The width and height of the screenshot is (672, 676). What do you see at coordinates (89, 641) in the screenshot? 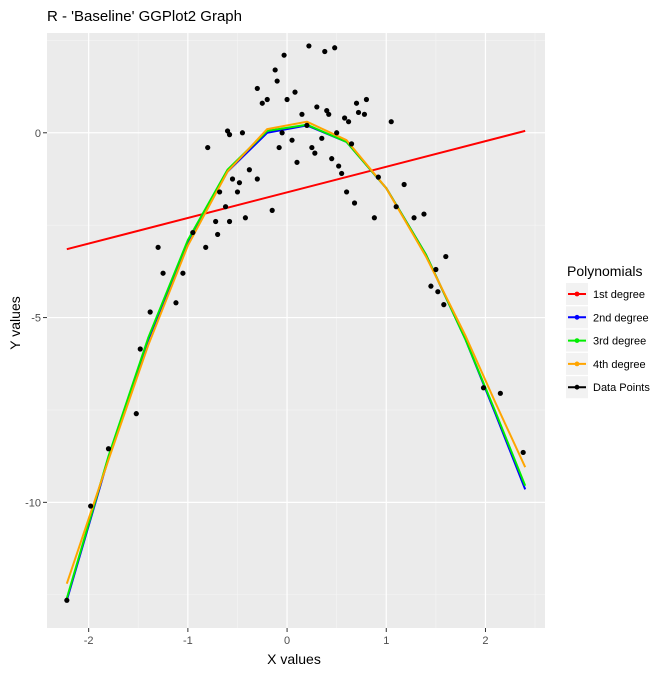
I see `x-tick-label: -2` at bounding box center [89, 641].